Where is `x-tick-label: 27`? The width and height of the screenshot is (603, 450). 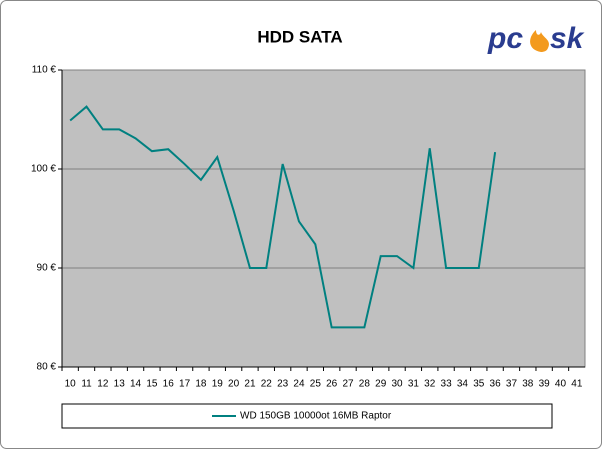 x-tick-label: 27 is located at coordinates (348, 384).